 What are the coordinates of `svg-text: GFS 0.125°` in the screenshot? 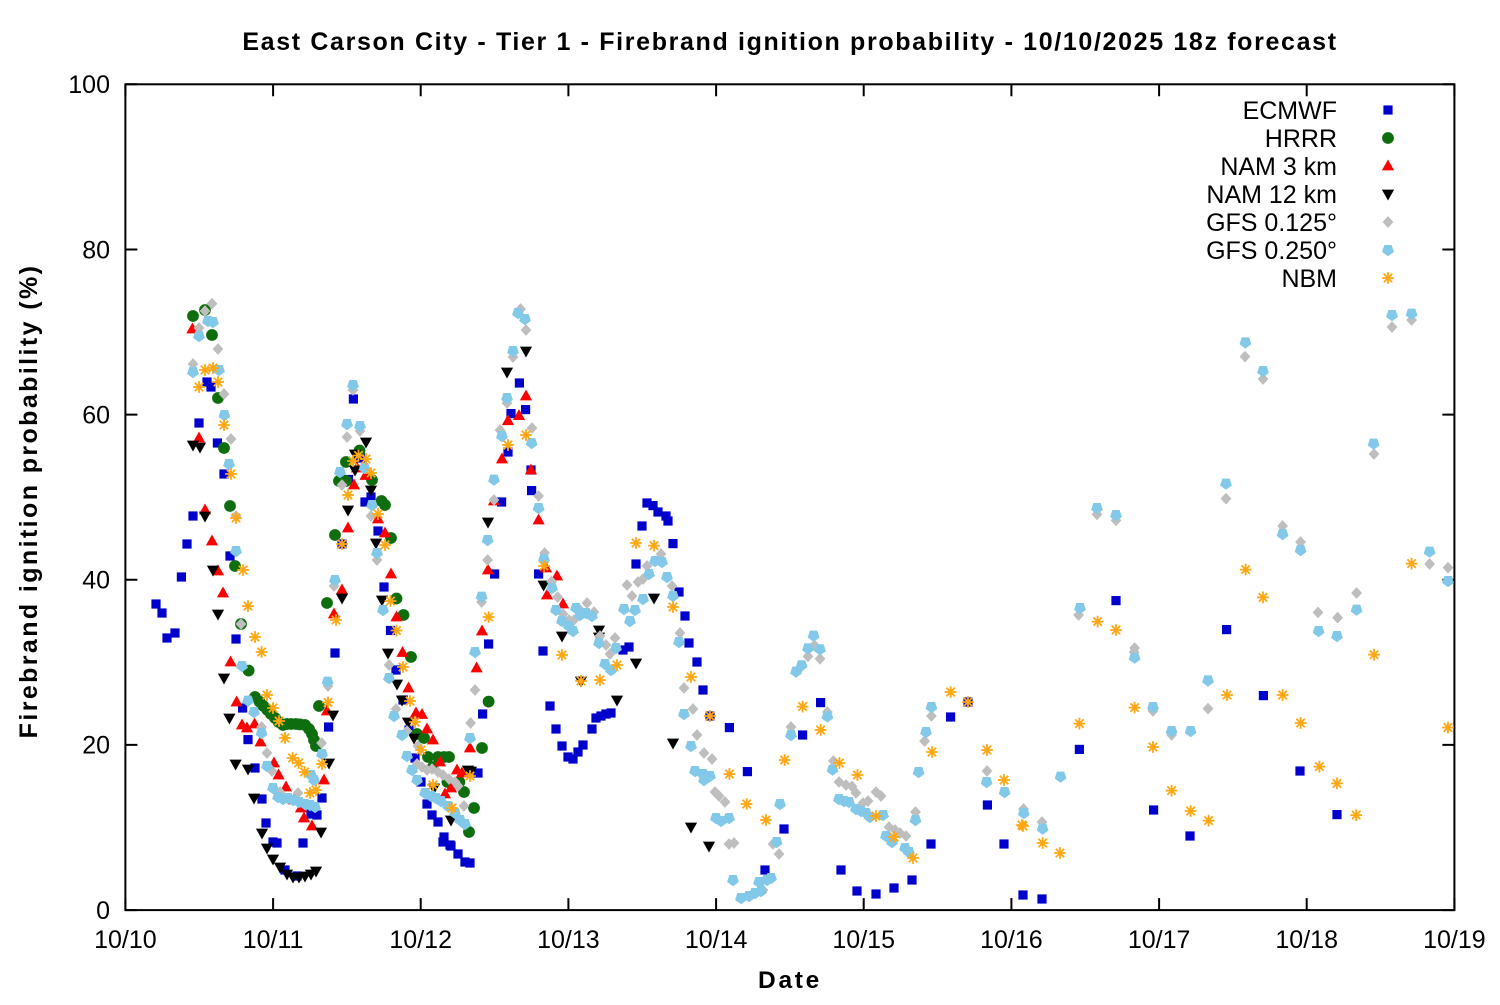 It's located at (1271, 223).